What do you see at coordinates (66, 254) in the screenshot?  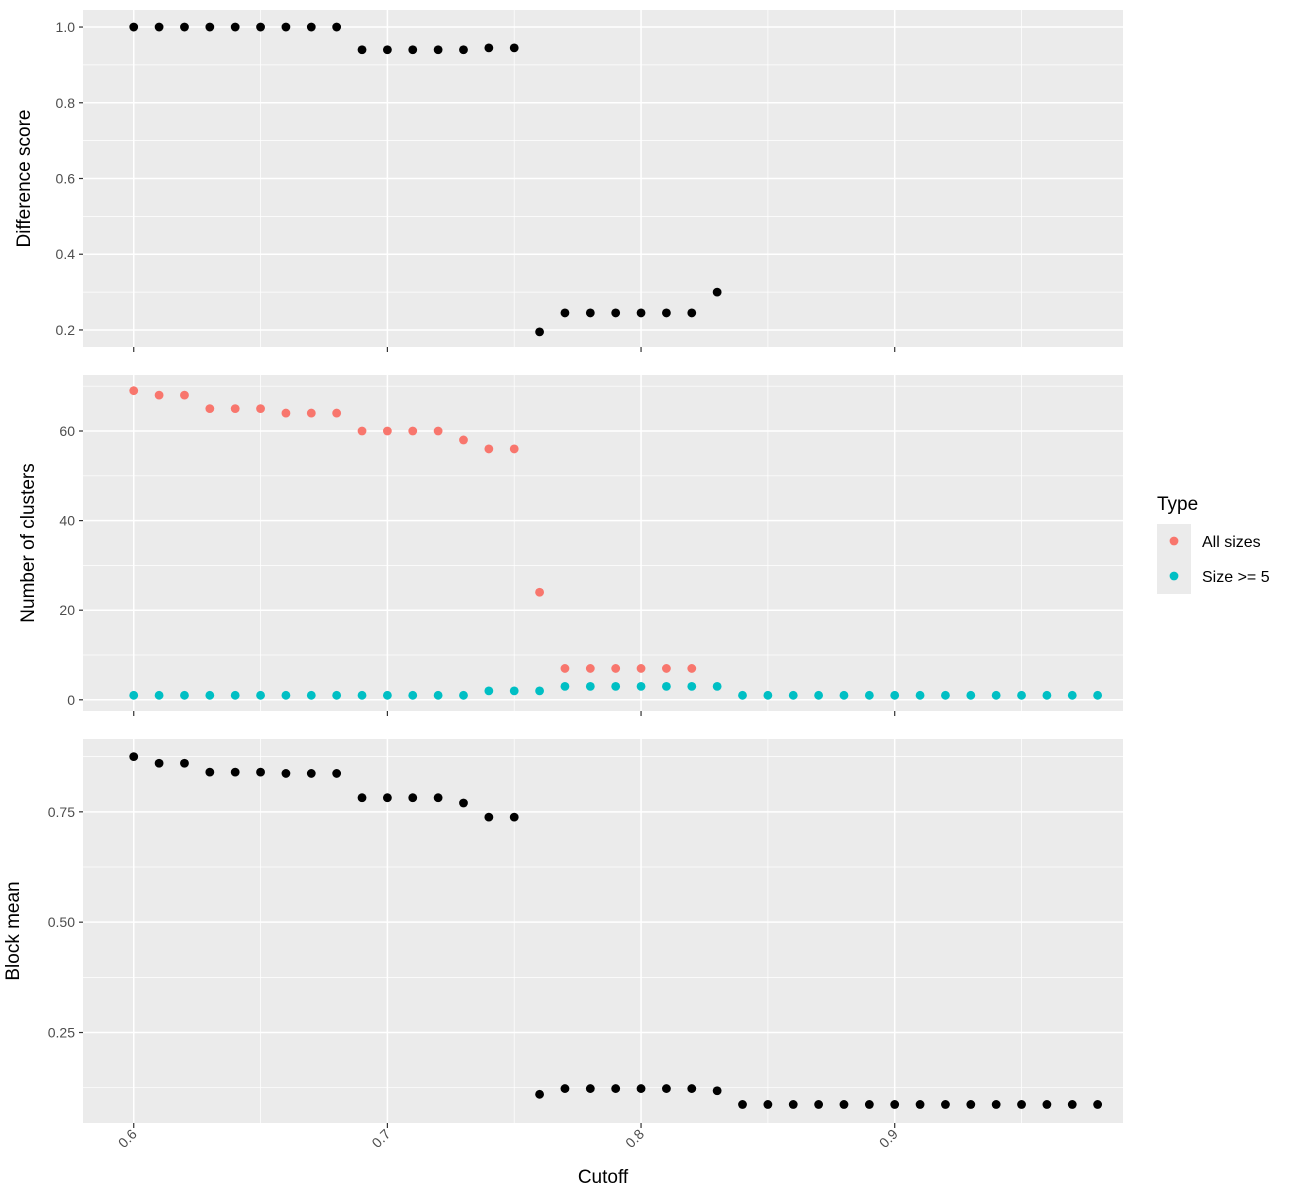 I see `y-tick-label: 0.4` at bounding box center [66, 254].